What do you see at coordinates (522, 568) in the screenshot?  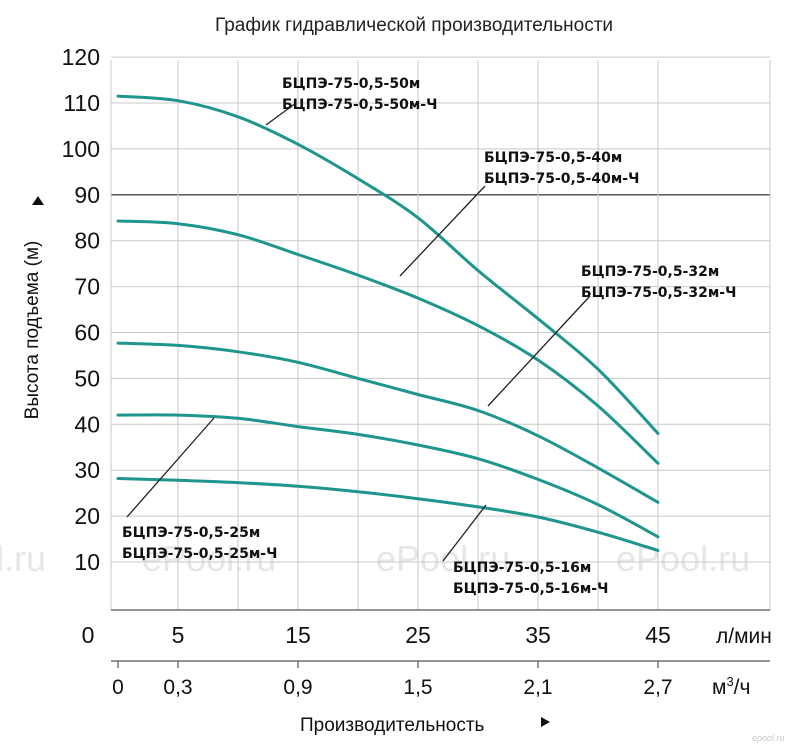 I see `series-label-line1: БЦПЭ-75-0,5-16м` at bounding box center [522, 568].